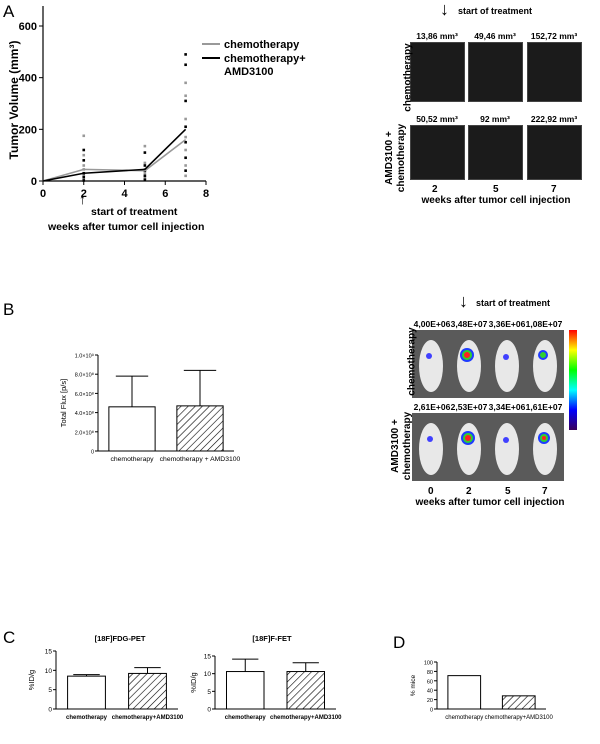 This screenshot has width=600, height=744. Describe the element at coordinates (430, 682) in the screenshot. I see `y-tick-label: 60` at that location.